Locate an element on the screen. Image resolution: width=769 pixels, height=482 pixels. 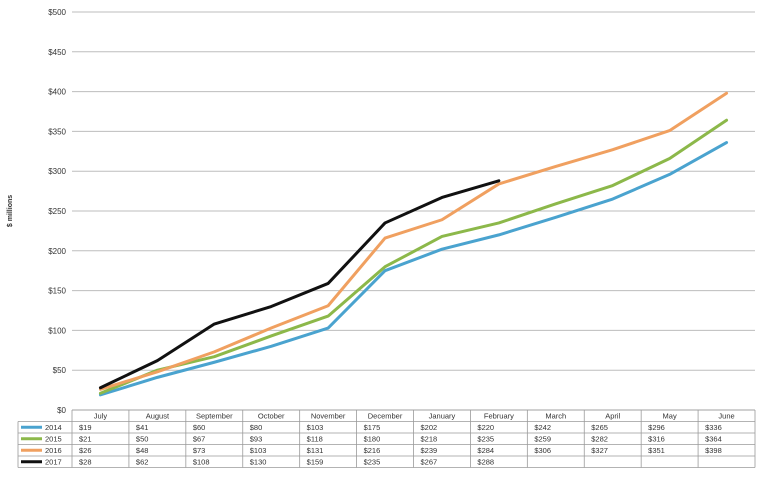
data-label: $48 is located at coordinates (142, 450).